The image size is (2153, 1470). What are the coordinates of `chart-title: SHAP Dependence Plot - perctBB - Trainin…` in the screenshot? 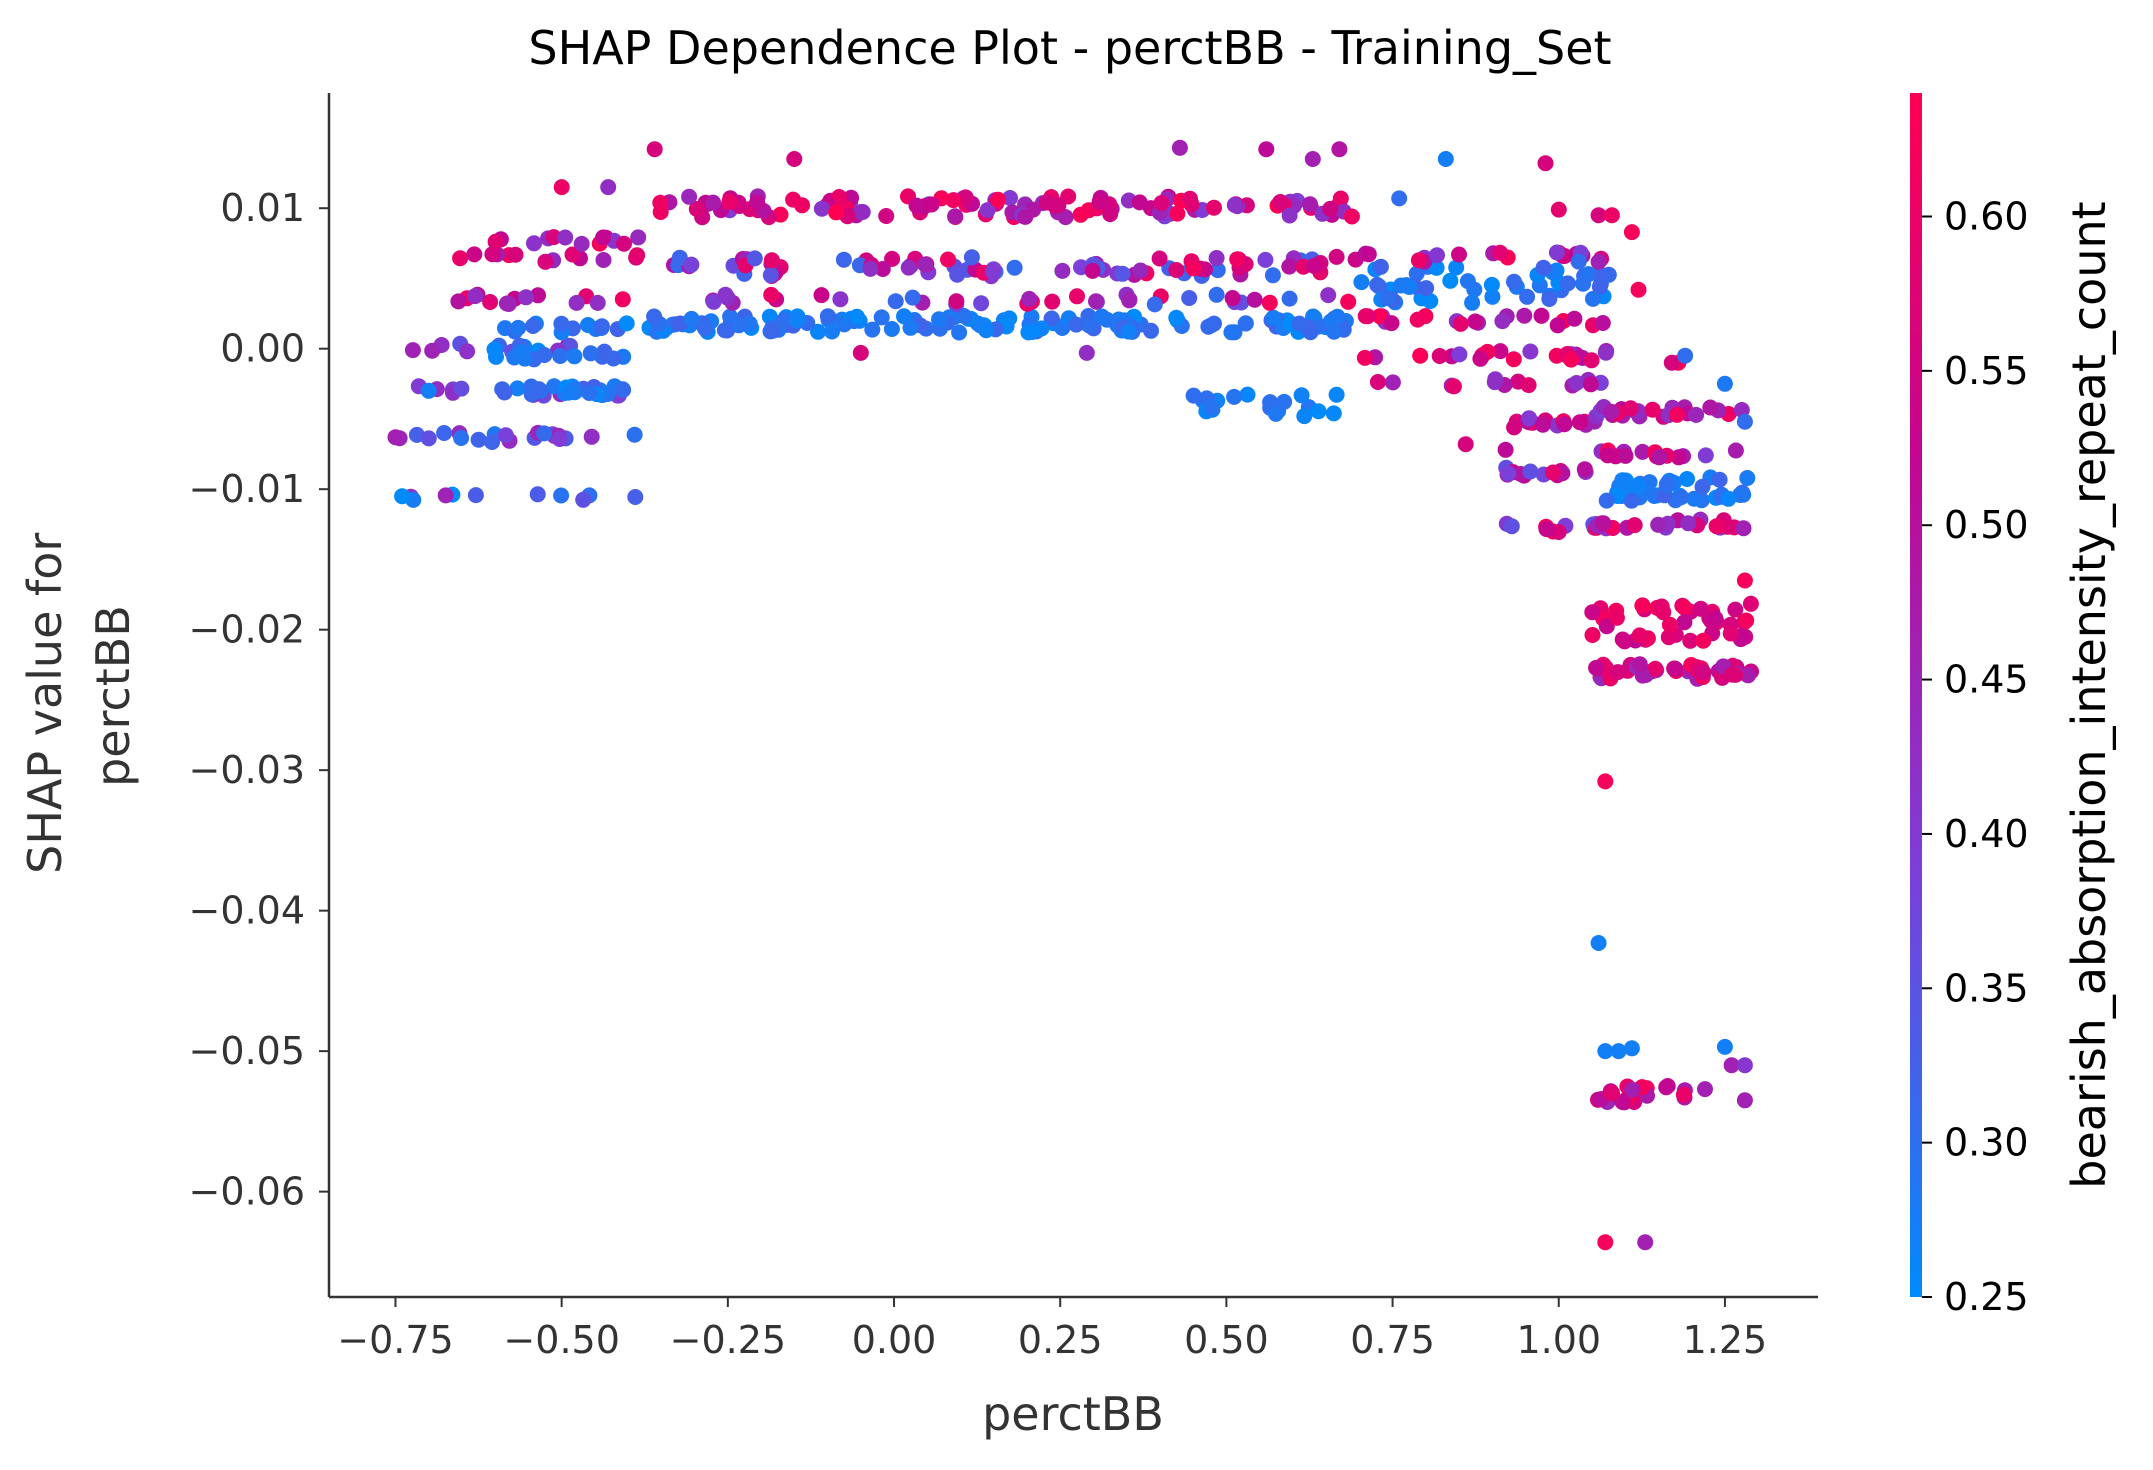 It's located at (1069, 48).